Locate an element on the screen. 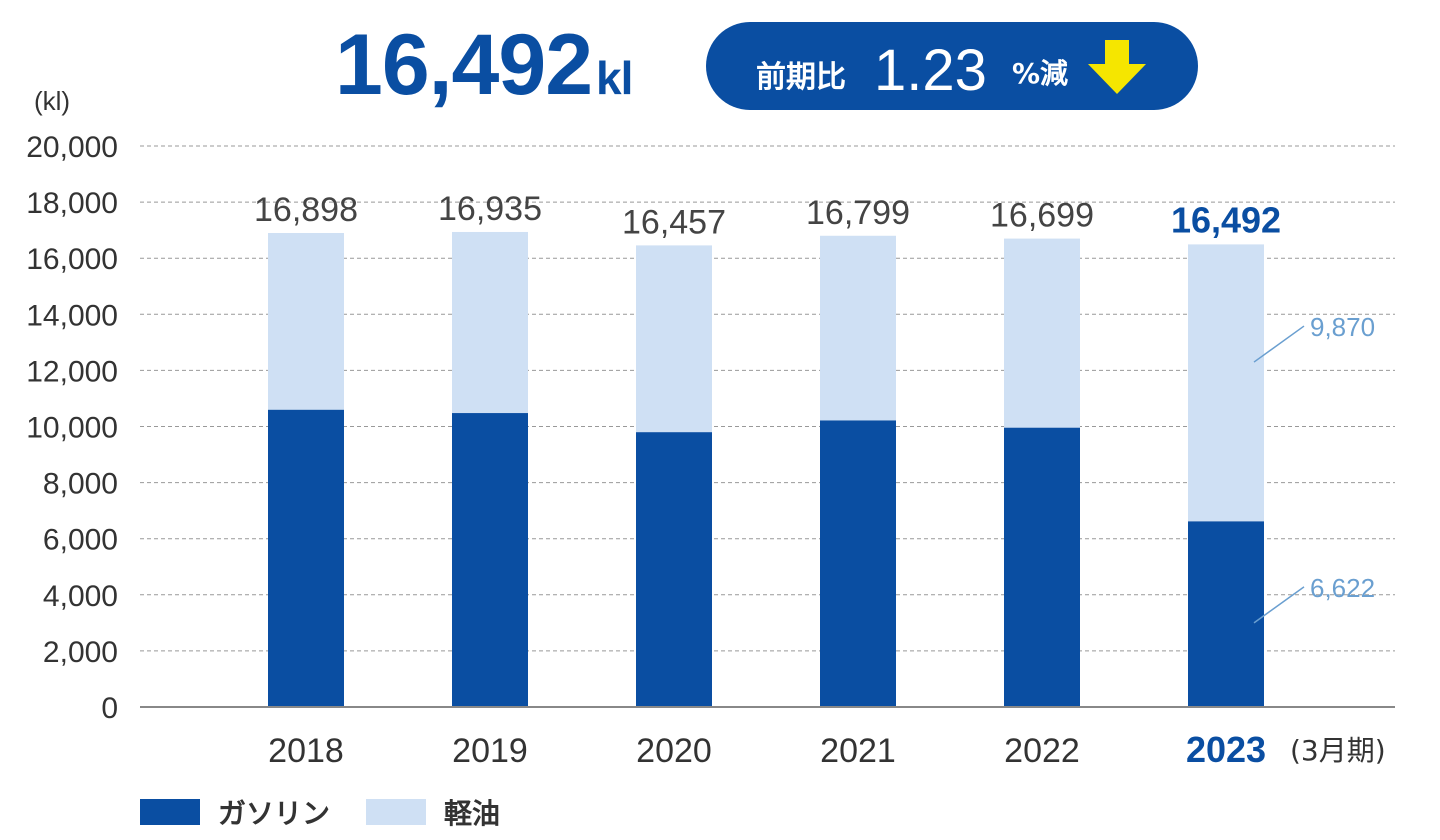  total-labels: 16,898 16,935 16,457 16,799 16,699 16,492 is located at coordinates (767, 215).